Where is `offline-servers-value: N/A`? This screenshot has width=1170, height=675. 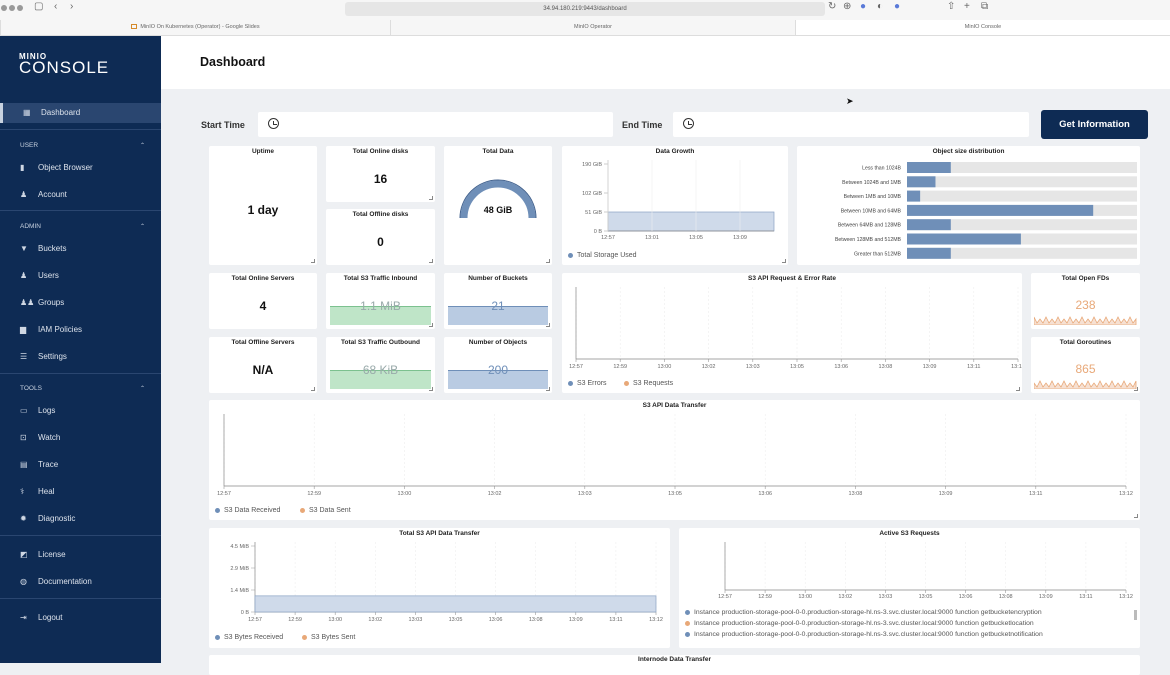 offline-servers-value: N/A is located at coordinates (263, 370).